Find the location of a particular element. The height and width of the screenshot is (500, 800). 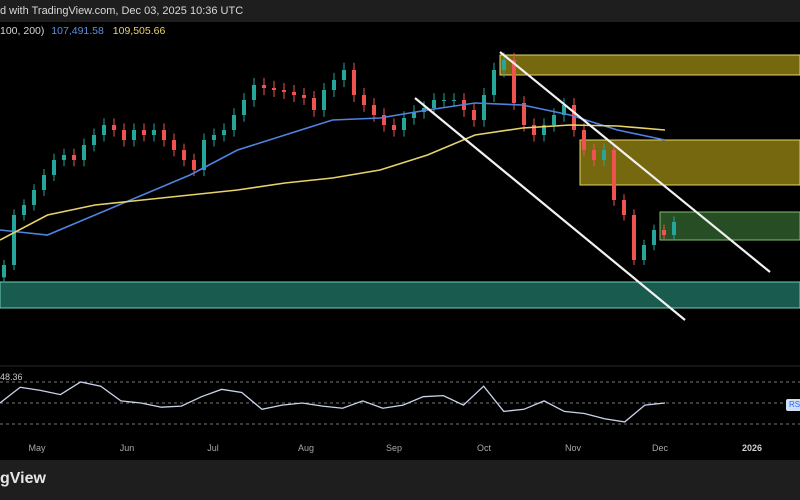

time-tick-nov: Nov is located at coordinates (573, 448).